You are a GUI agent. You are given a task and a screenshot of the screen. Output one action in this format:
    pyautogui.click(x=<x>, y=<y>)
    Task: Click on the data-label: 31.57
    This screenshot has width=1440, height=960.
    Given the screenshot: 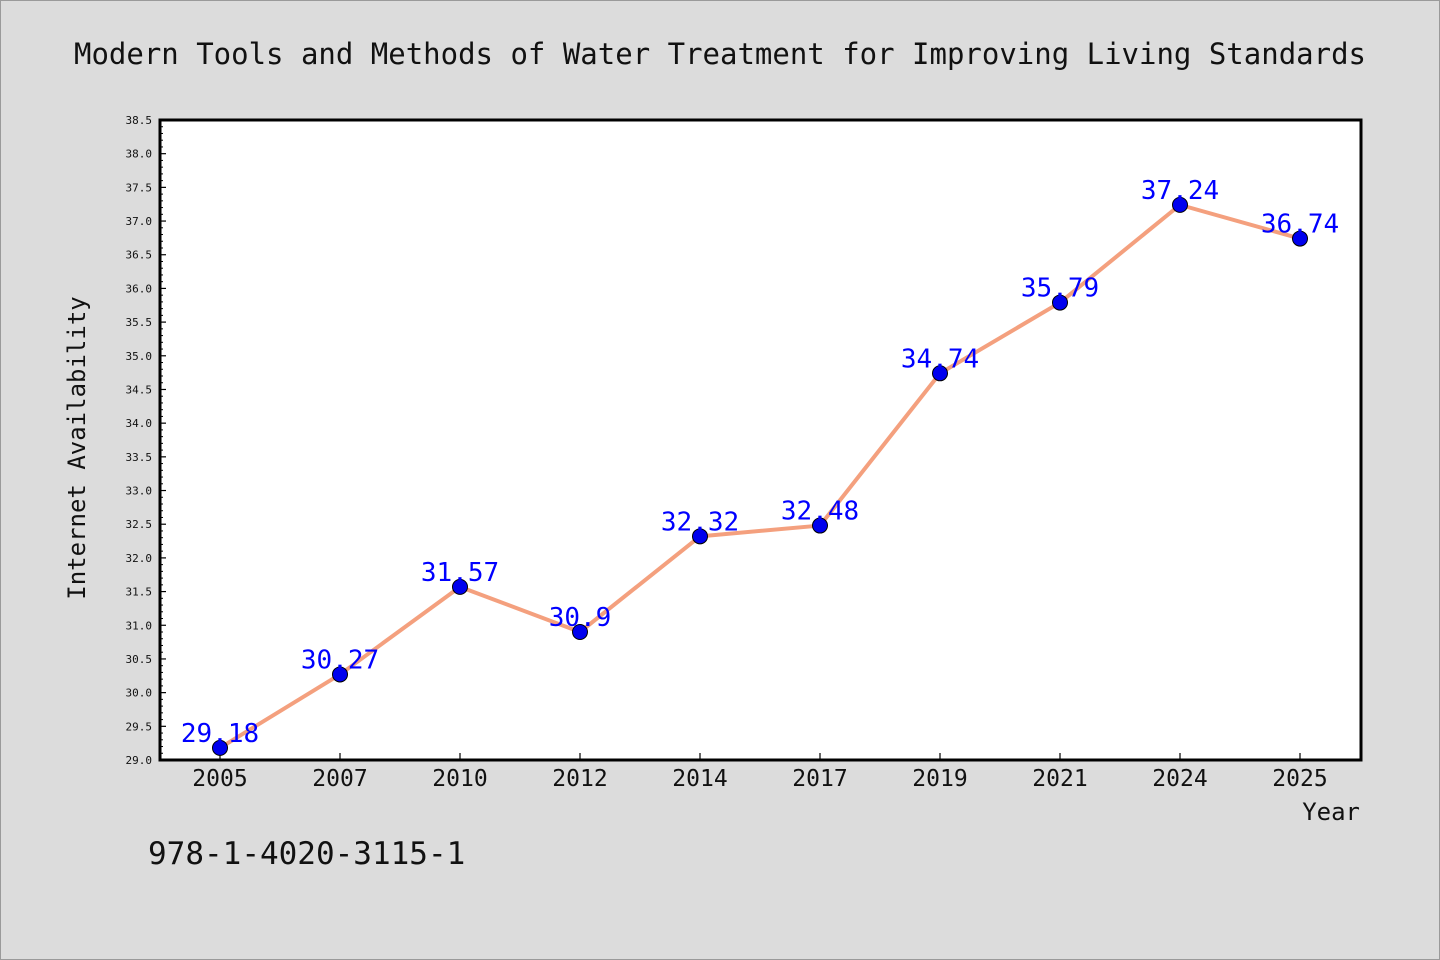 What is the action you would take?
    pyautogui.click(x=460, y=573)
    